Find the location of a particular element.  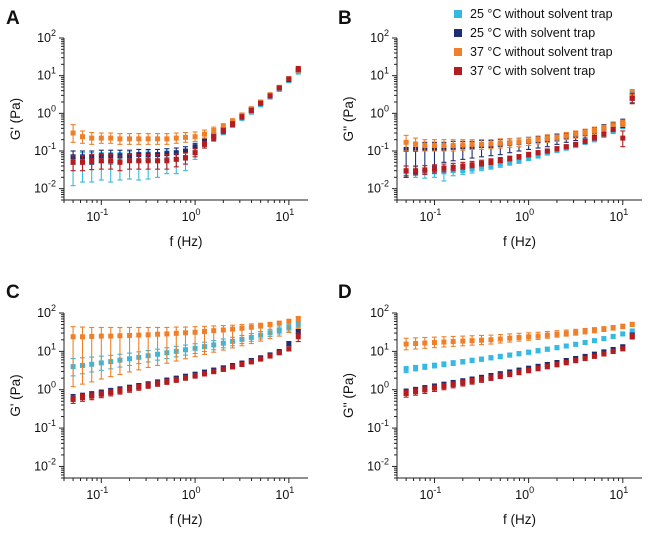

legend-item: 25 °C with solvent trap is located at coordinates (533, 32).